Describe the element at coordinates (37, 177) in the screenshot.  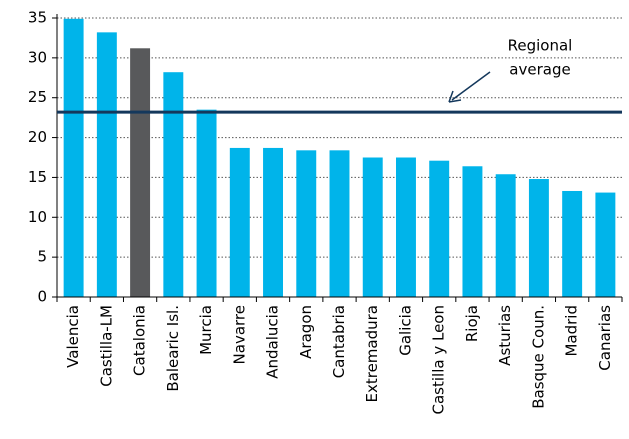
I see `y-tick-label: 15` at that location.